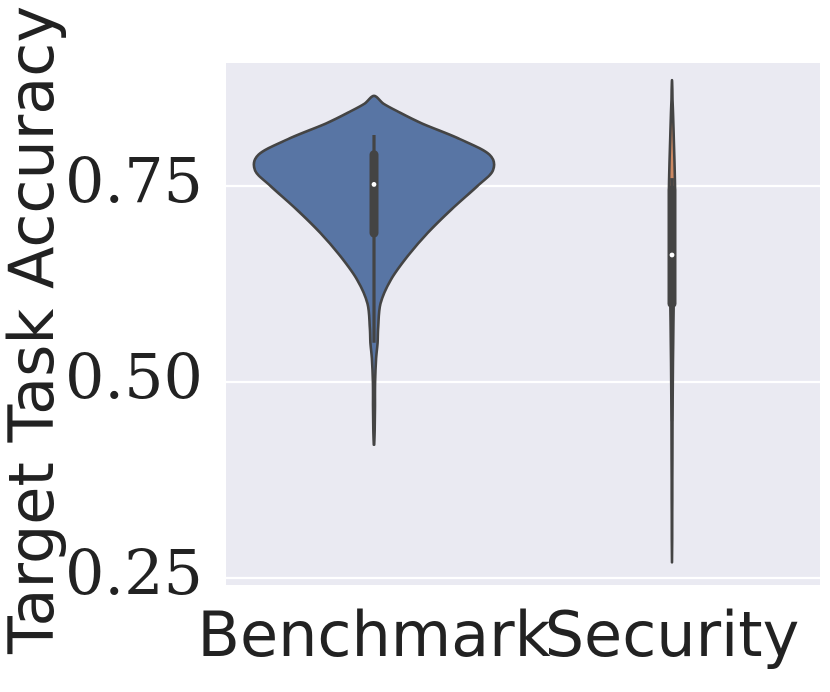  What do you see at coordinates (672, 321) in the screenshot?
I see `violin-security` at bounding box center [672, 321].